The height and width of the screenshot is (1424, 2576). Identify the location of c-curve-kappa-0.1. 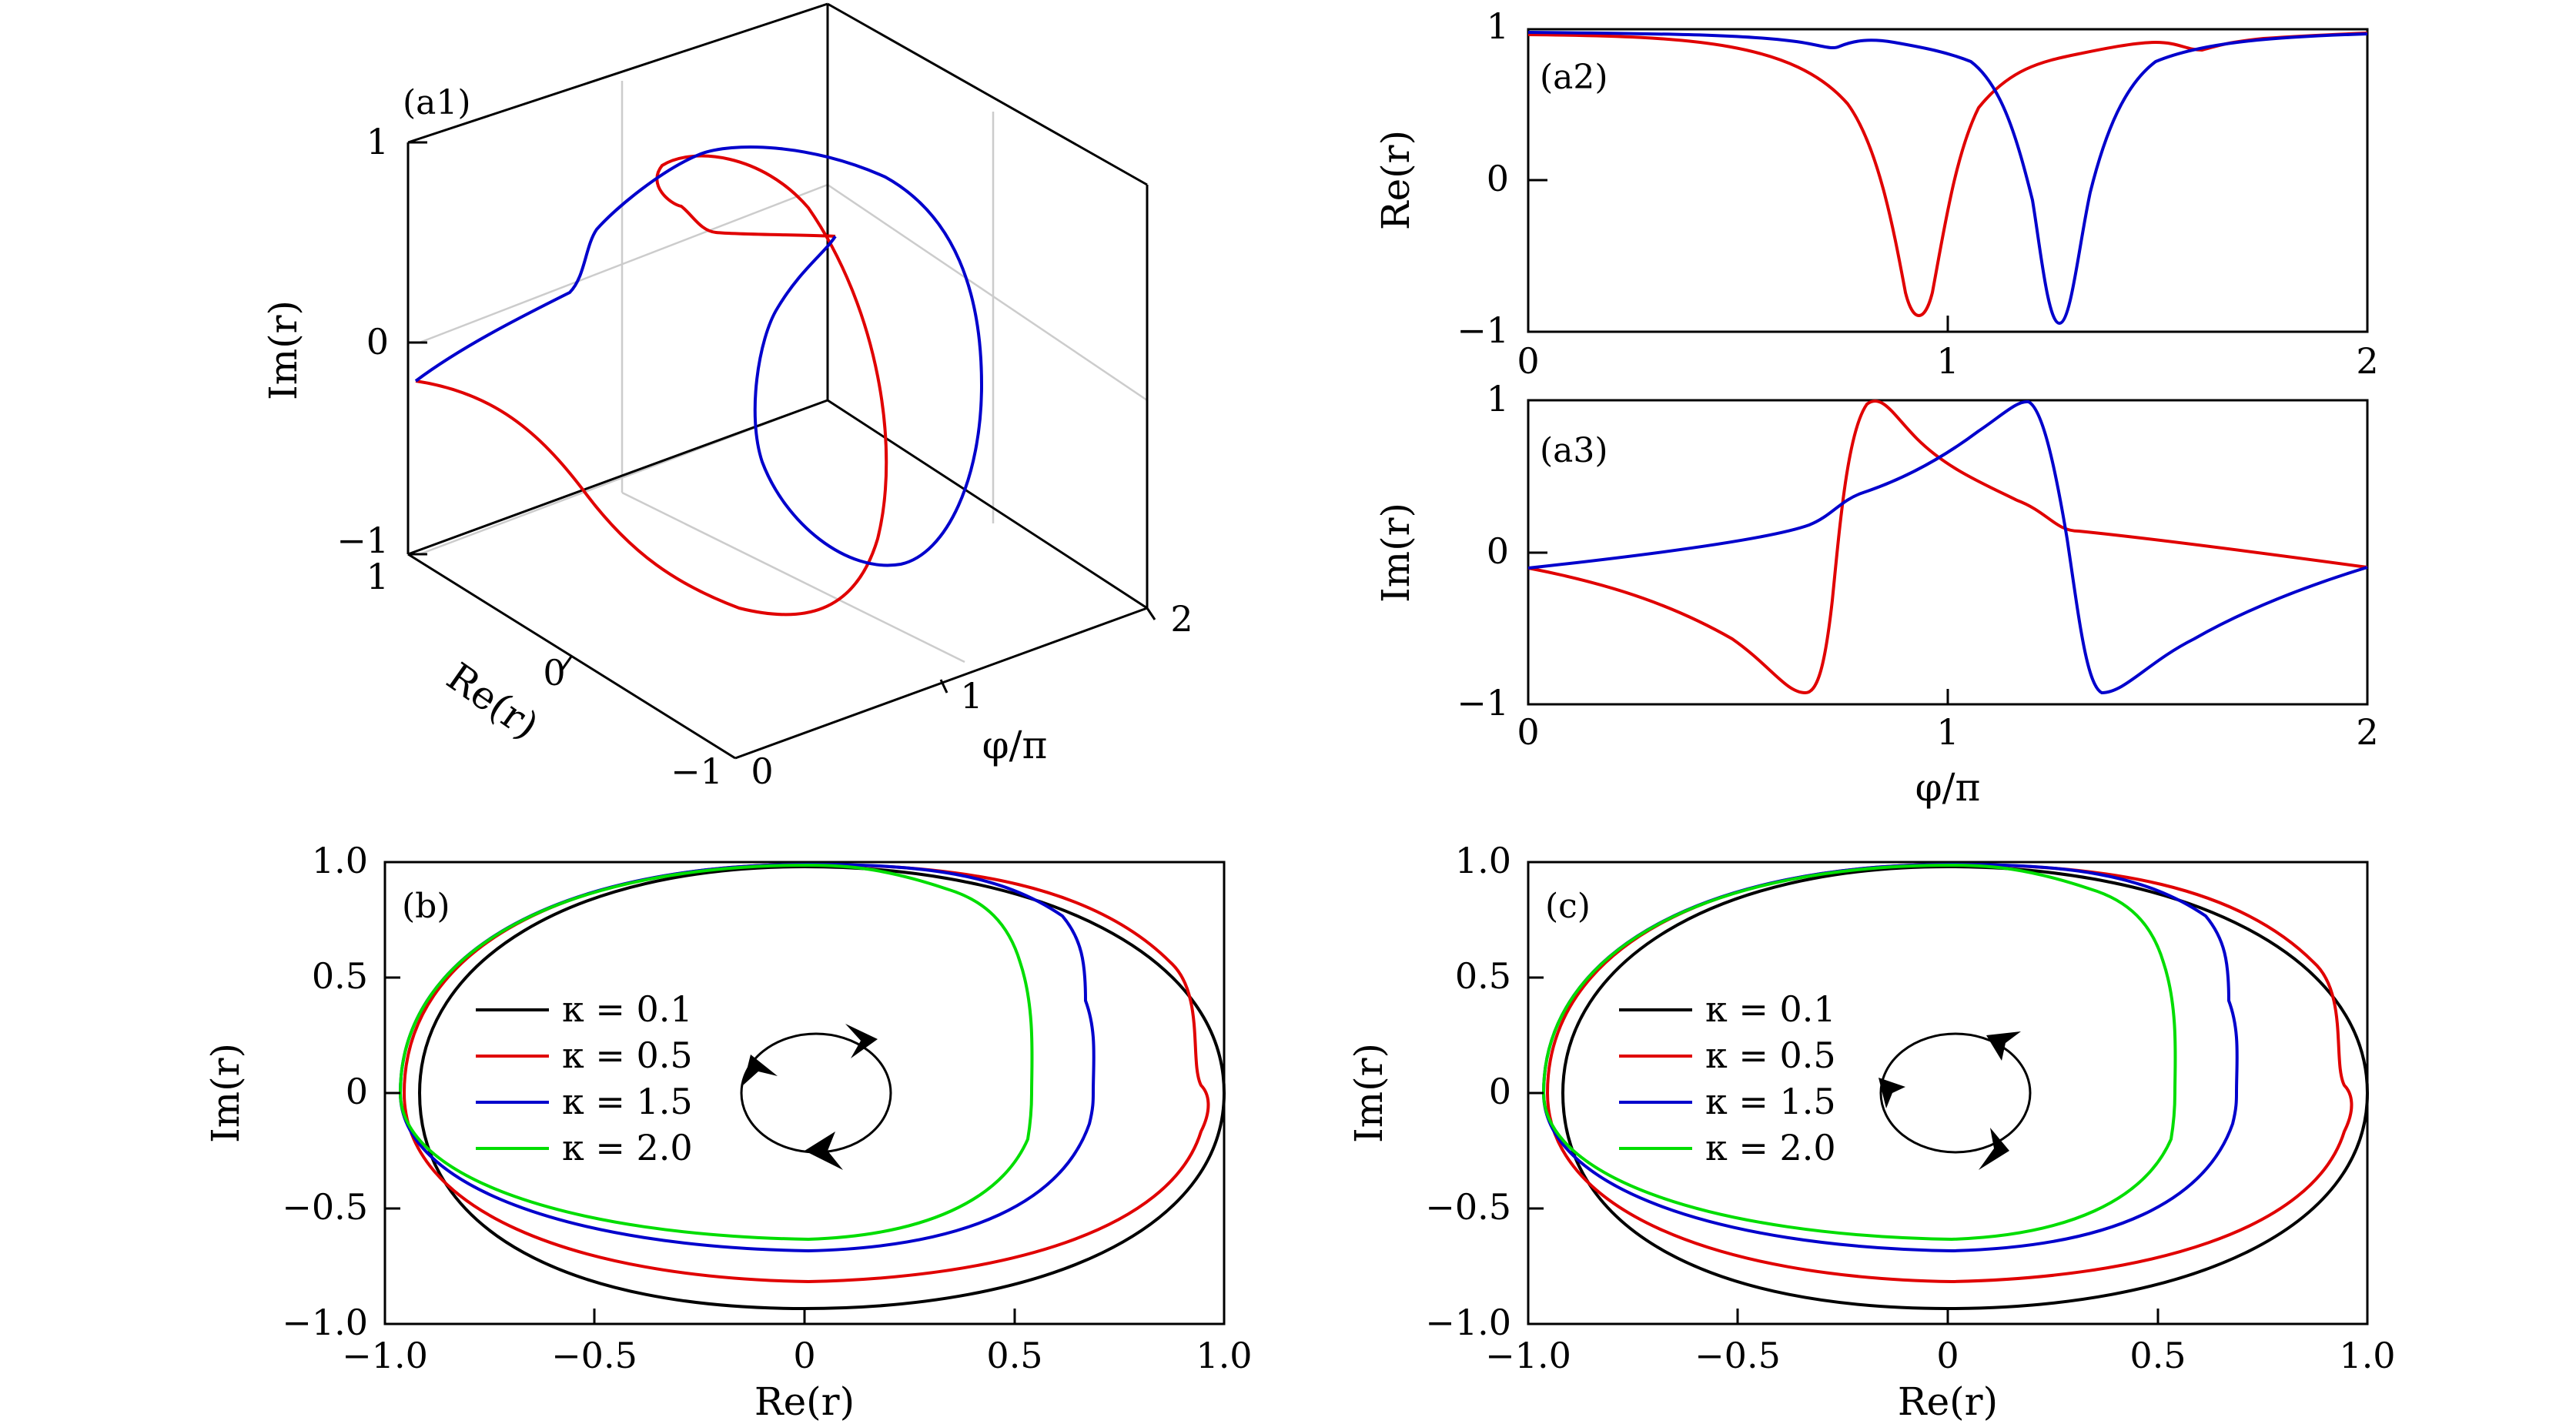
(1966, 1087).